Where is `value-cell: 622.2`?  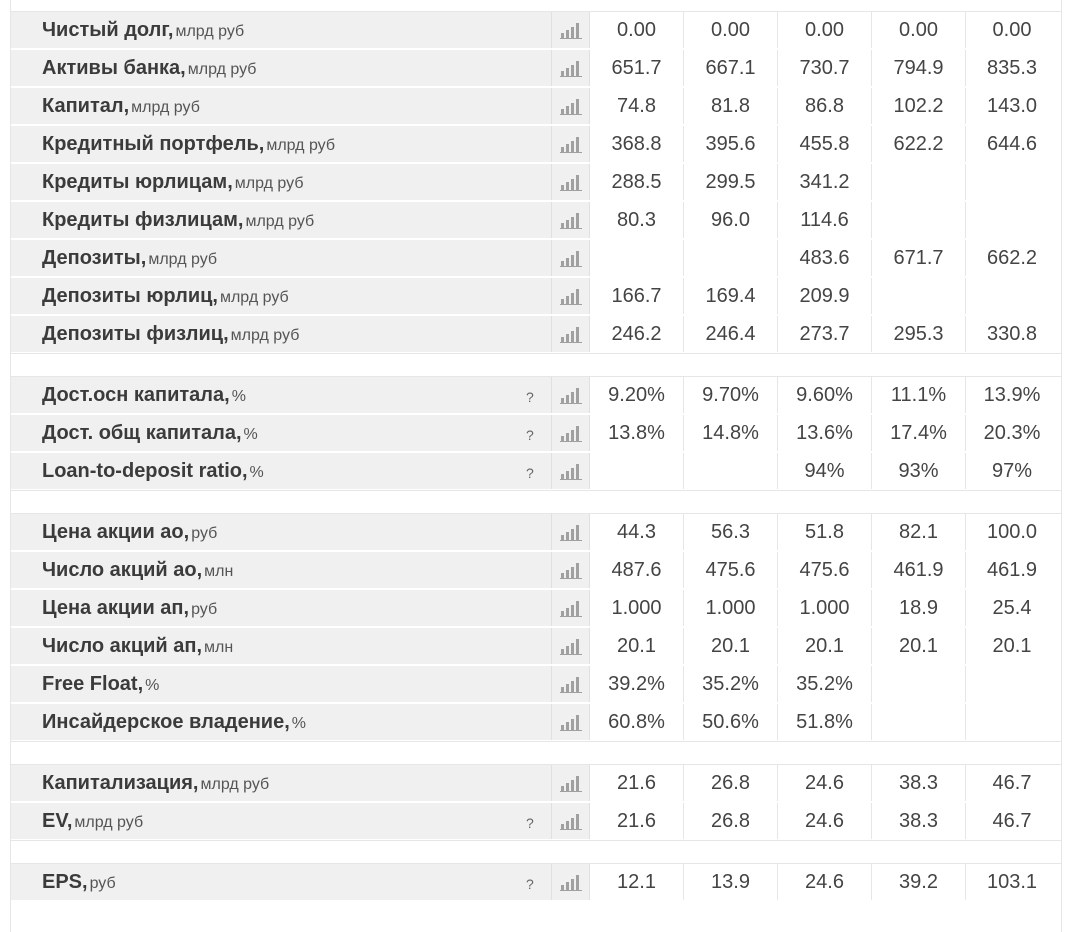 value-cell: 622.2 is located at coordinates (919, 144).